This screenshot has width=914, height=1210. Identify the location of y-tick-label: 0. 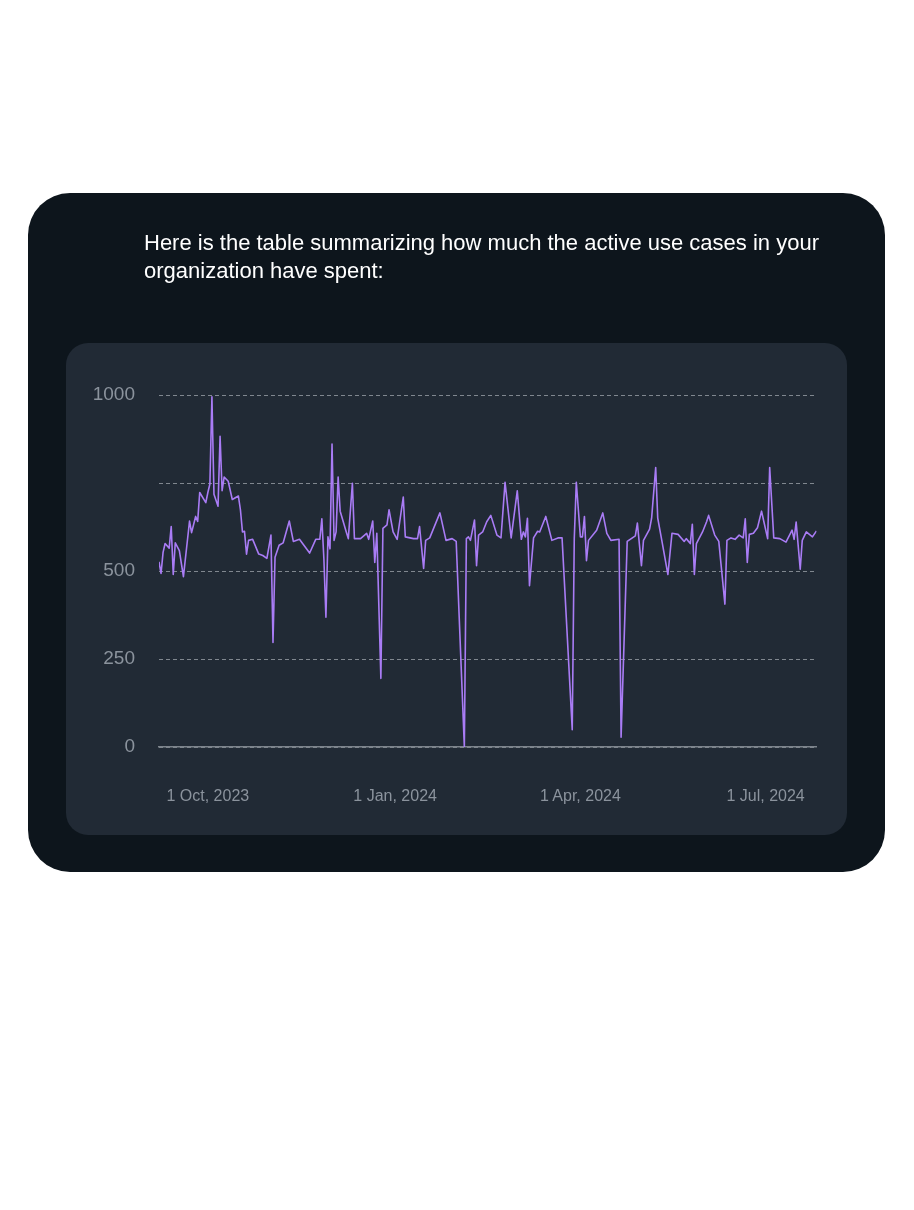
(129, 746).